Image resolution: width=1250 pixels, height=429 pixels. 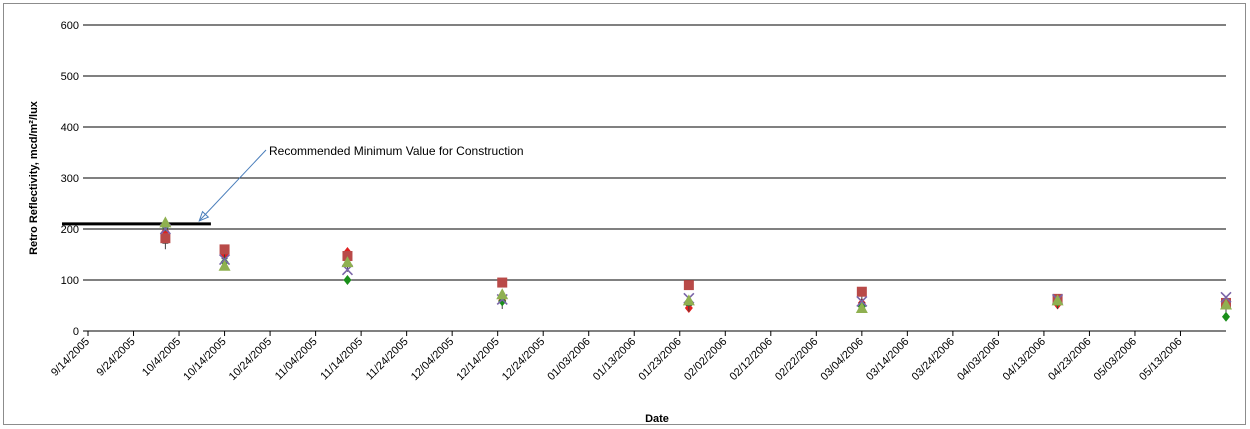 What do you see at coordinates (341, 359) in the screenshot?
I see `x-tick-label: 11/14/2005` at bounding box center [341, 359].